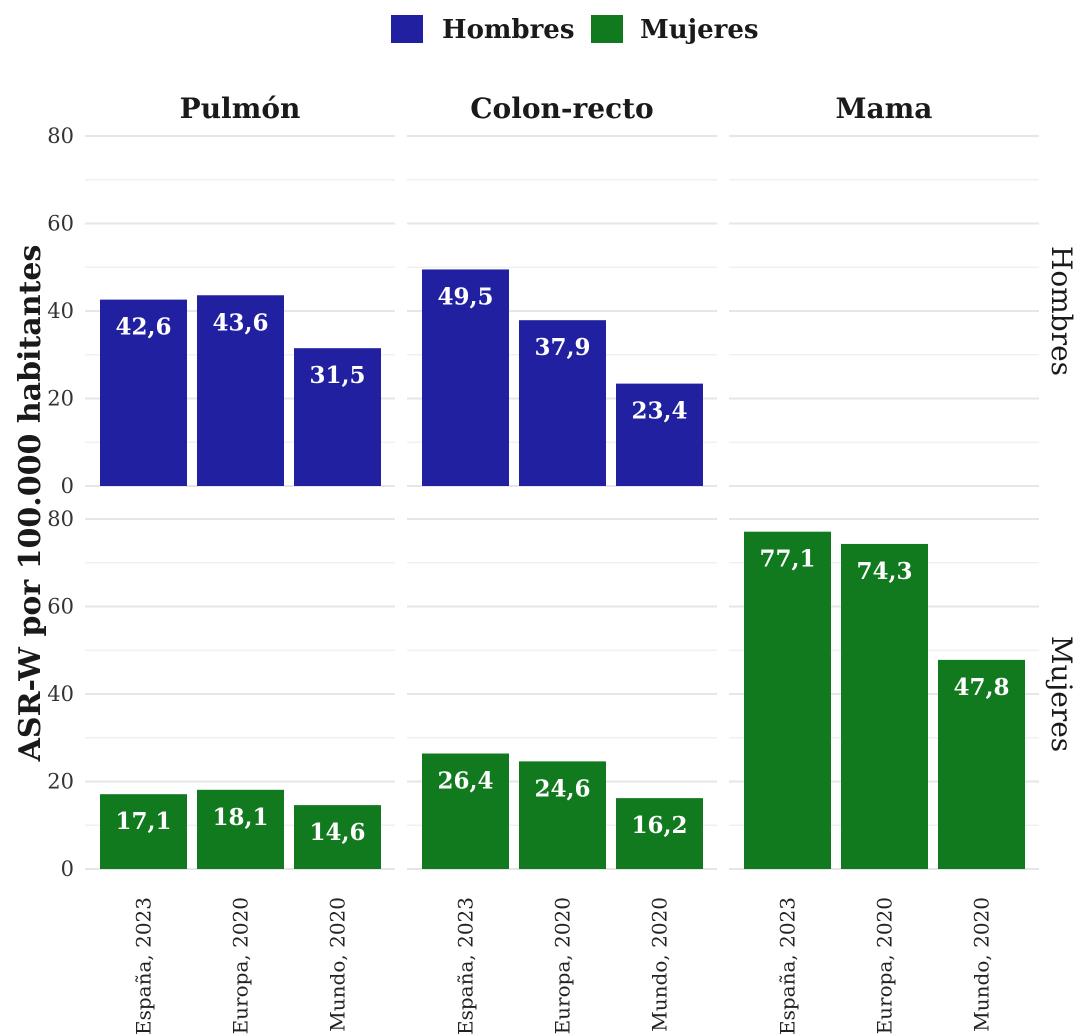 The width and height of the screenshot is (1078, 1036). I want to click on bar-value-label: 77,1, so click(787, 559).